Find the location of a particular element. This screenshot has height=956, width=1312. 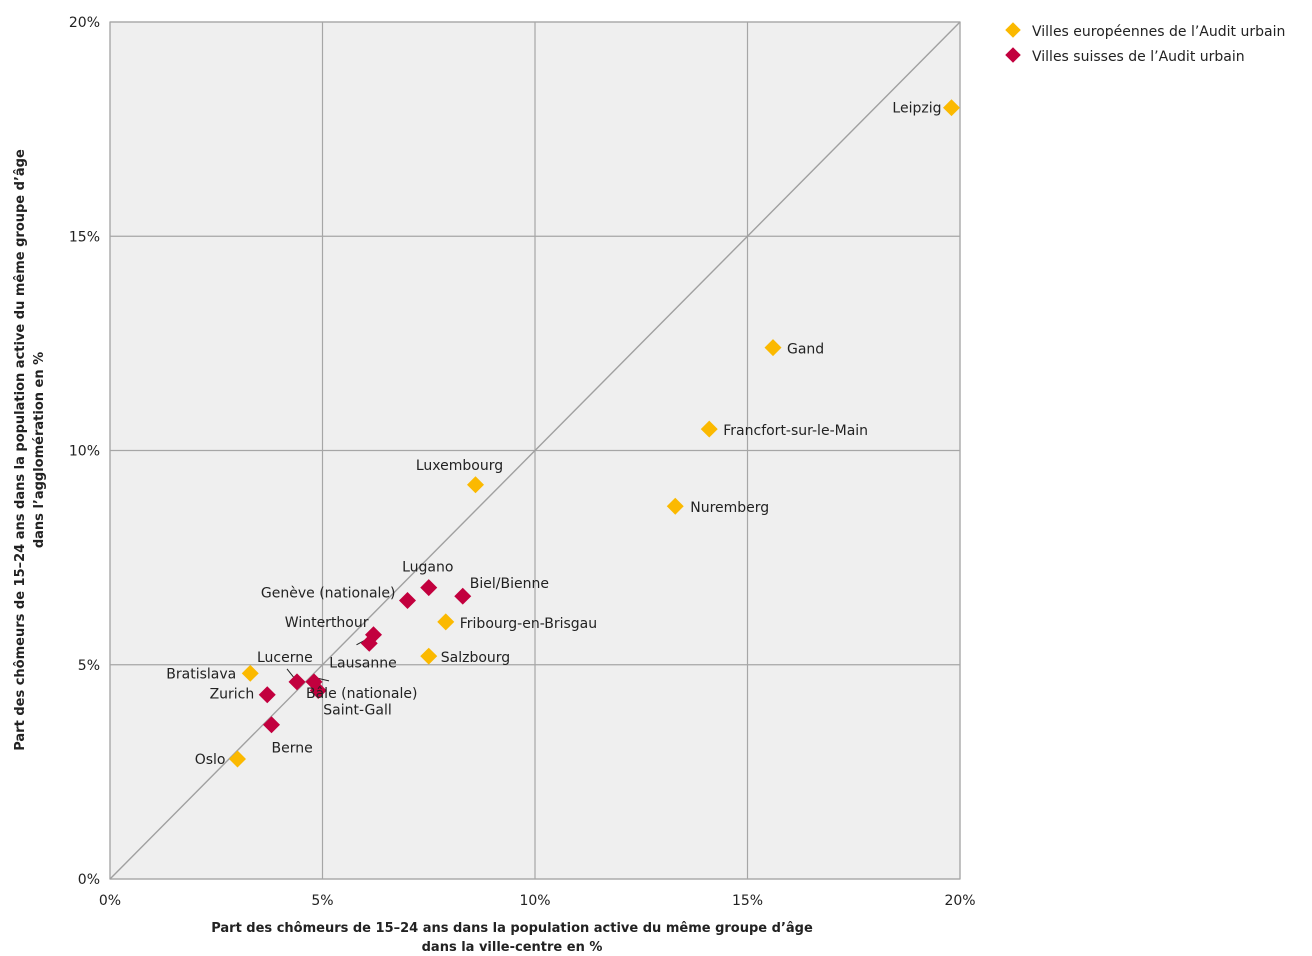

y-tick-label: 0% is located at coordinates (89, 880).